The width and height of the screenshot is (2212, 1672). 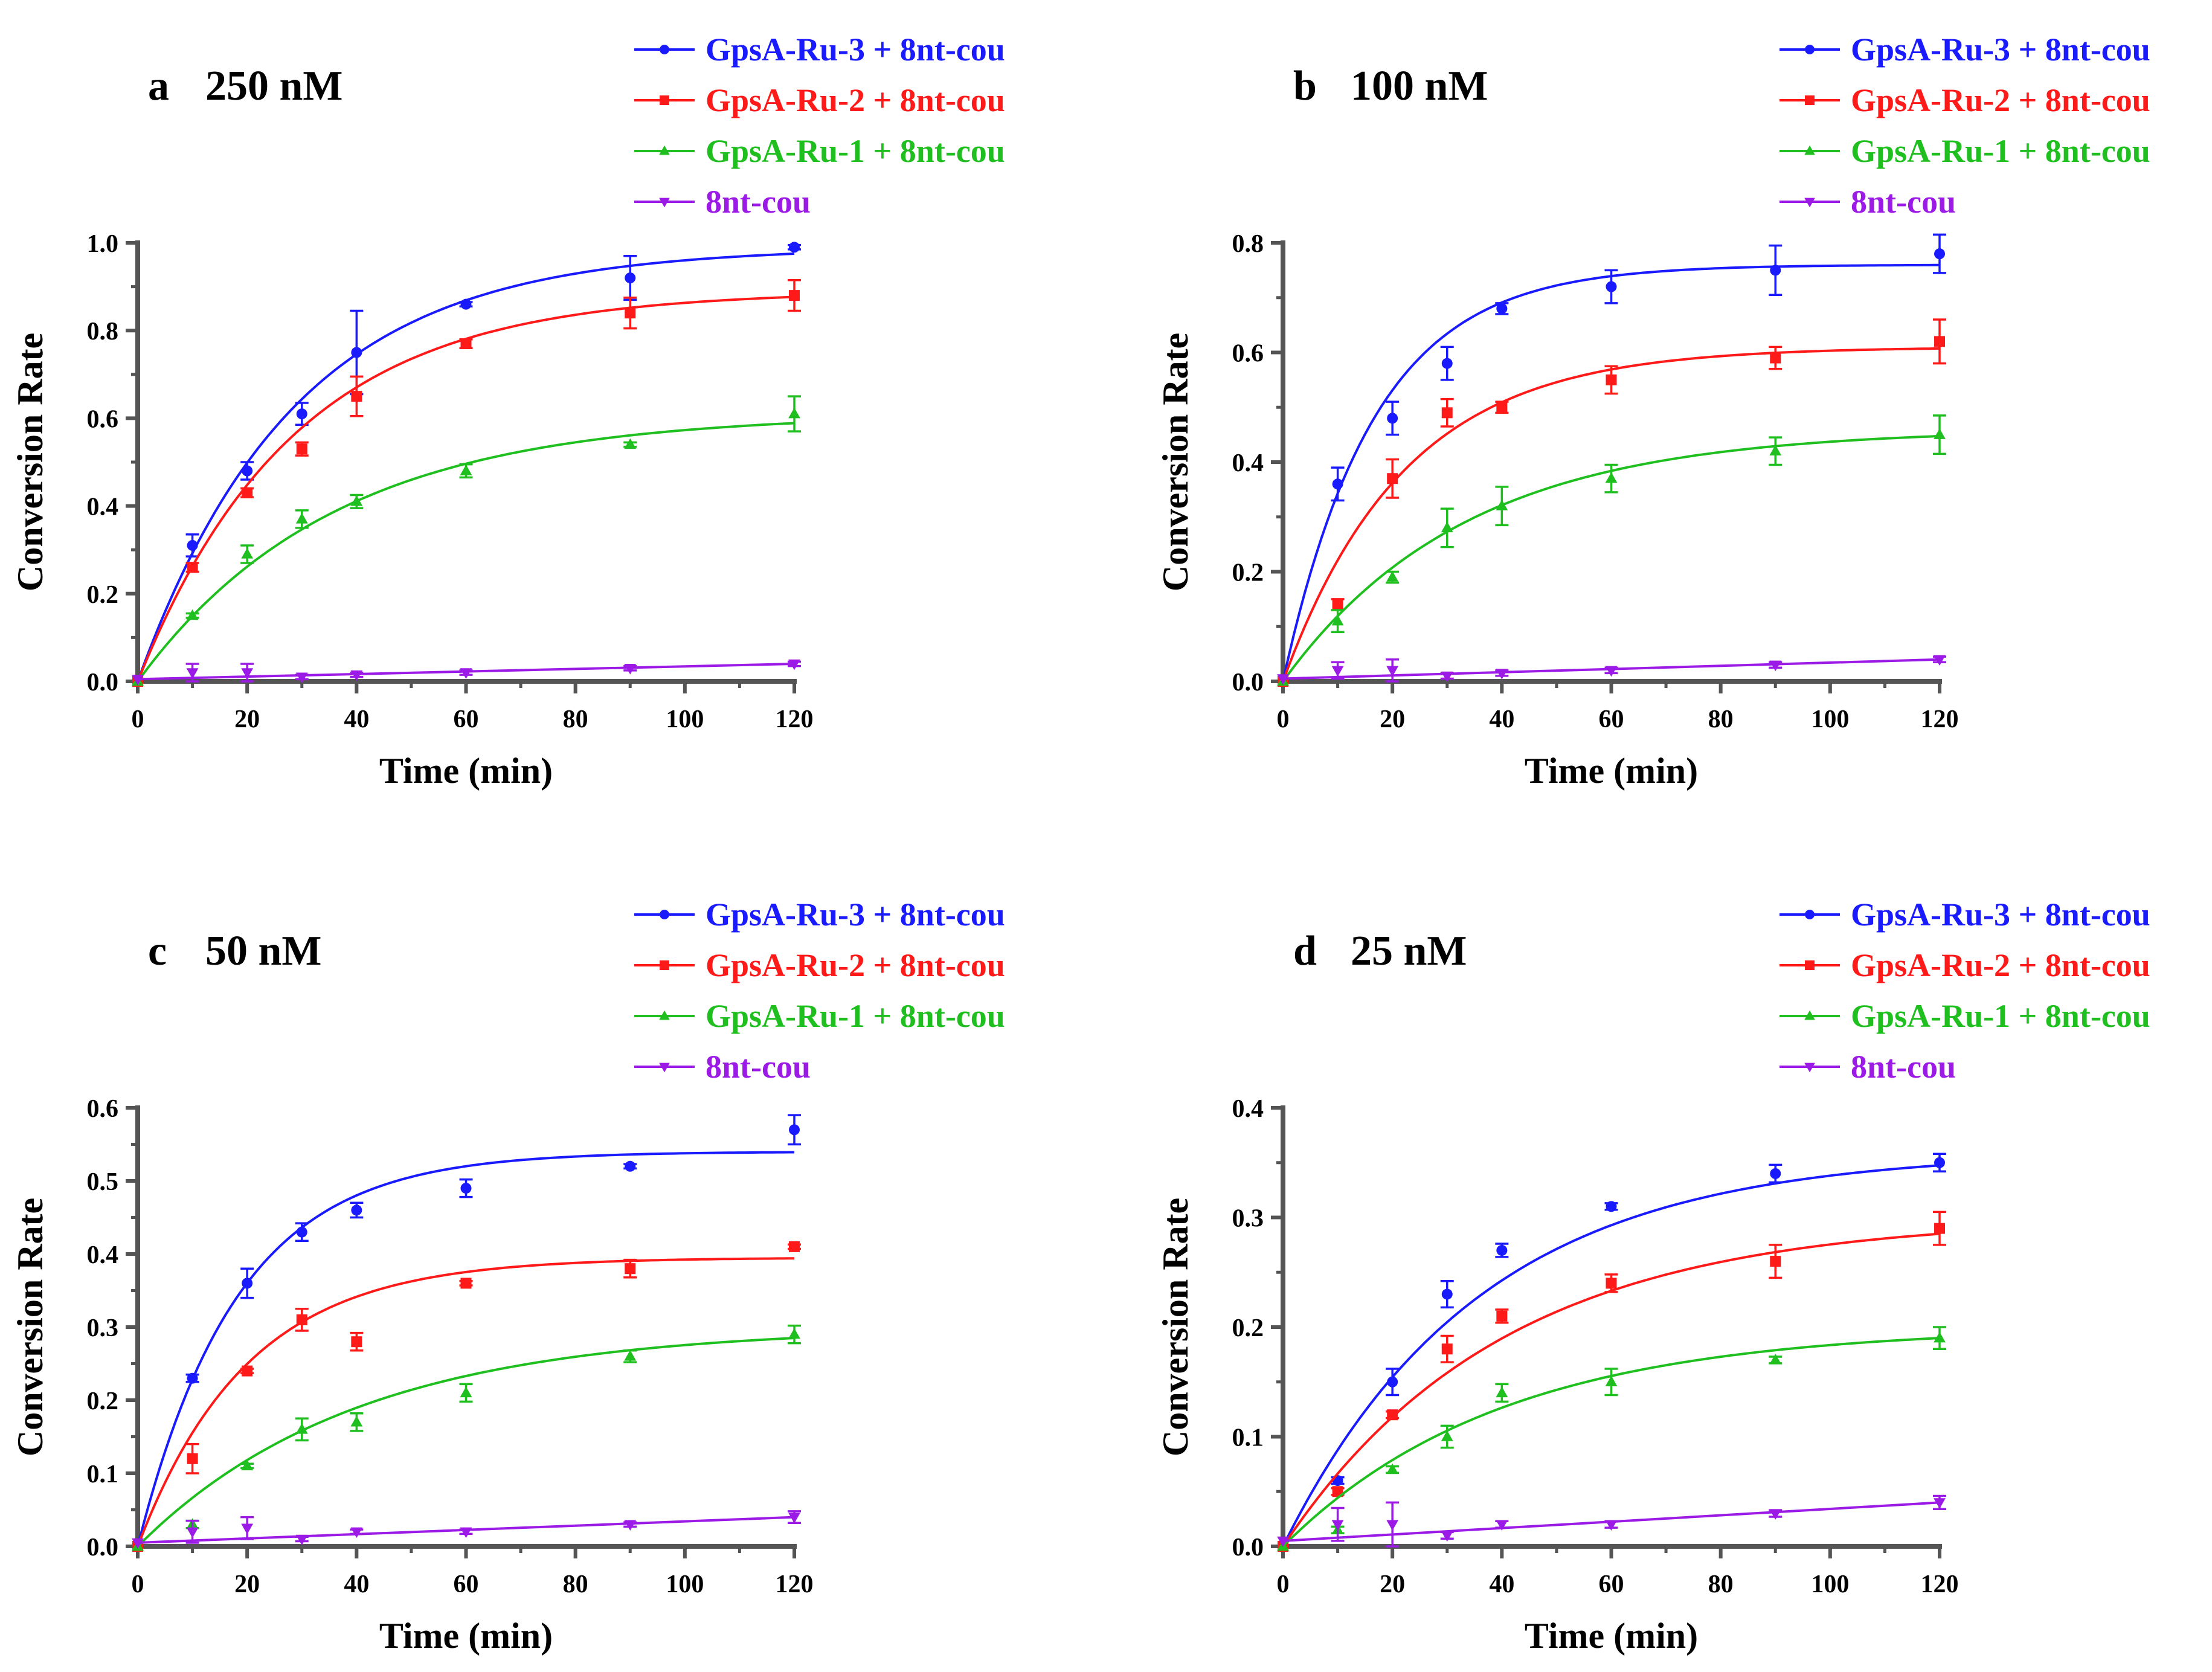 I want to click on y-tick-label: 0.5, so click(x=103, y=1182).